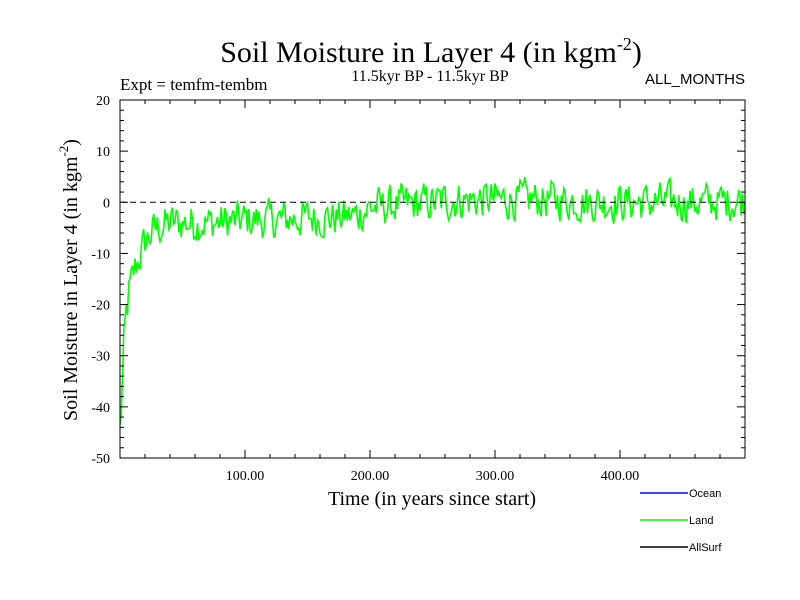 The height and width of the screenshot is (600, 800). What do you see at coordinates (71, 142) in the screenshot?
I see `y-axis-label-close: )` at bounding box center [71, 142].